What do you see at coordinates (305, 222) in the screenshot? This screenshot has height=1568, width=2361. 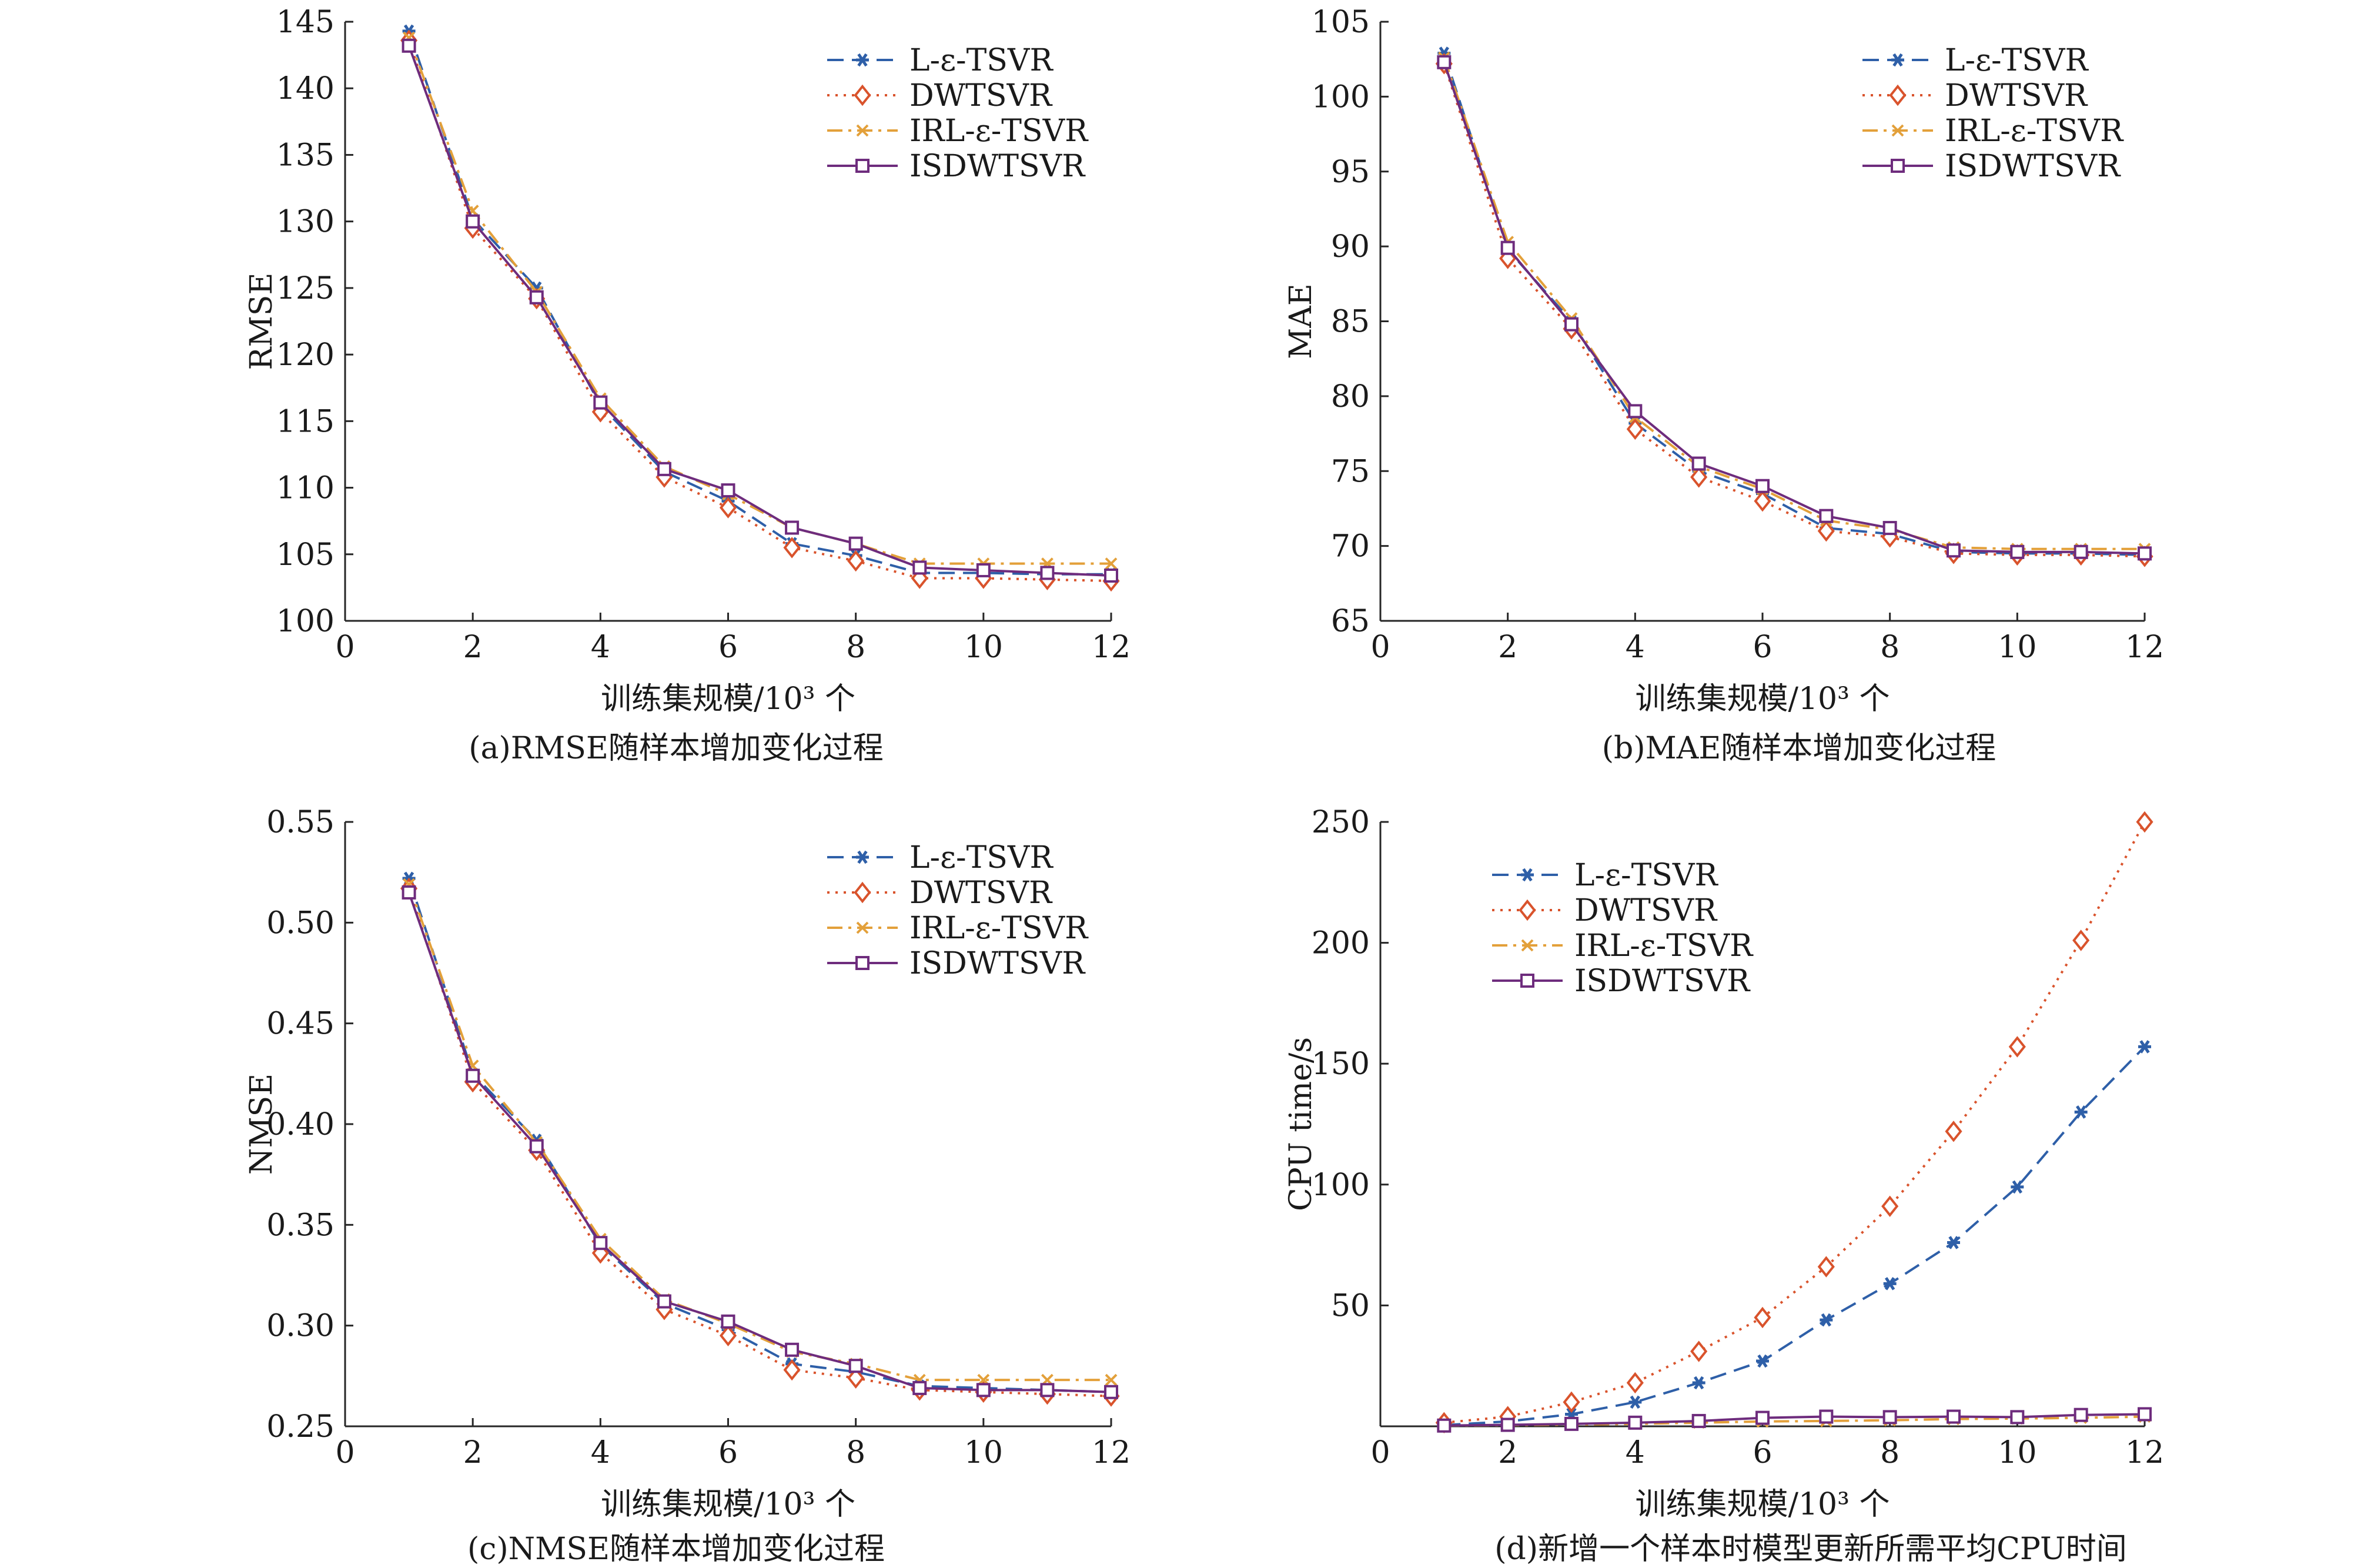 I see `y-tick-label: 130` at bounding box center [305, 222].